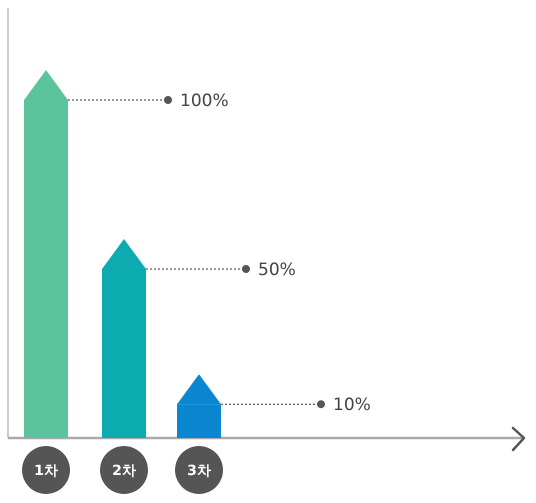 Image resolution: width=536 pixels, height=503 pixels. I want to click on x-tick-label: 3차, so click(199, 471).